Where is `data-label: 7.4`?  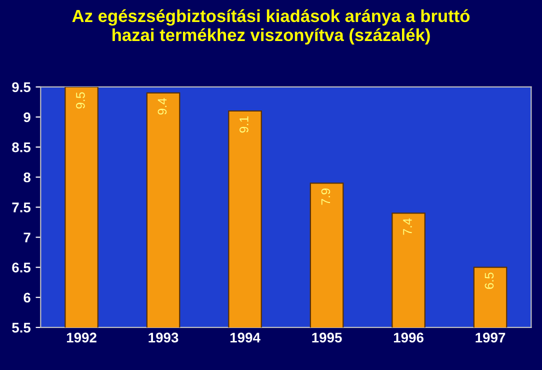 data-label: 7.4 is located at coordinates (407, 226).